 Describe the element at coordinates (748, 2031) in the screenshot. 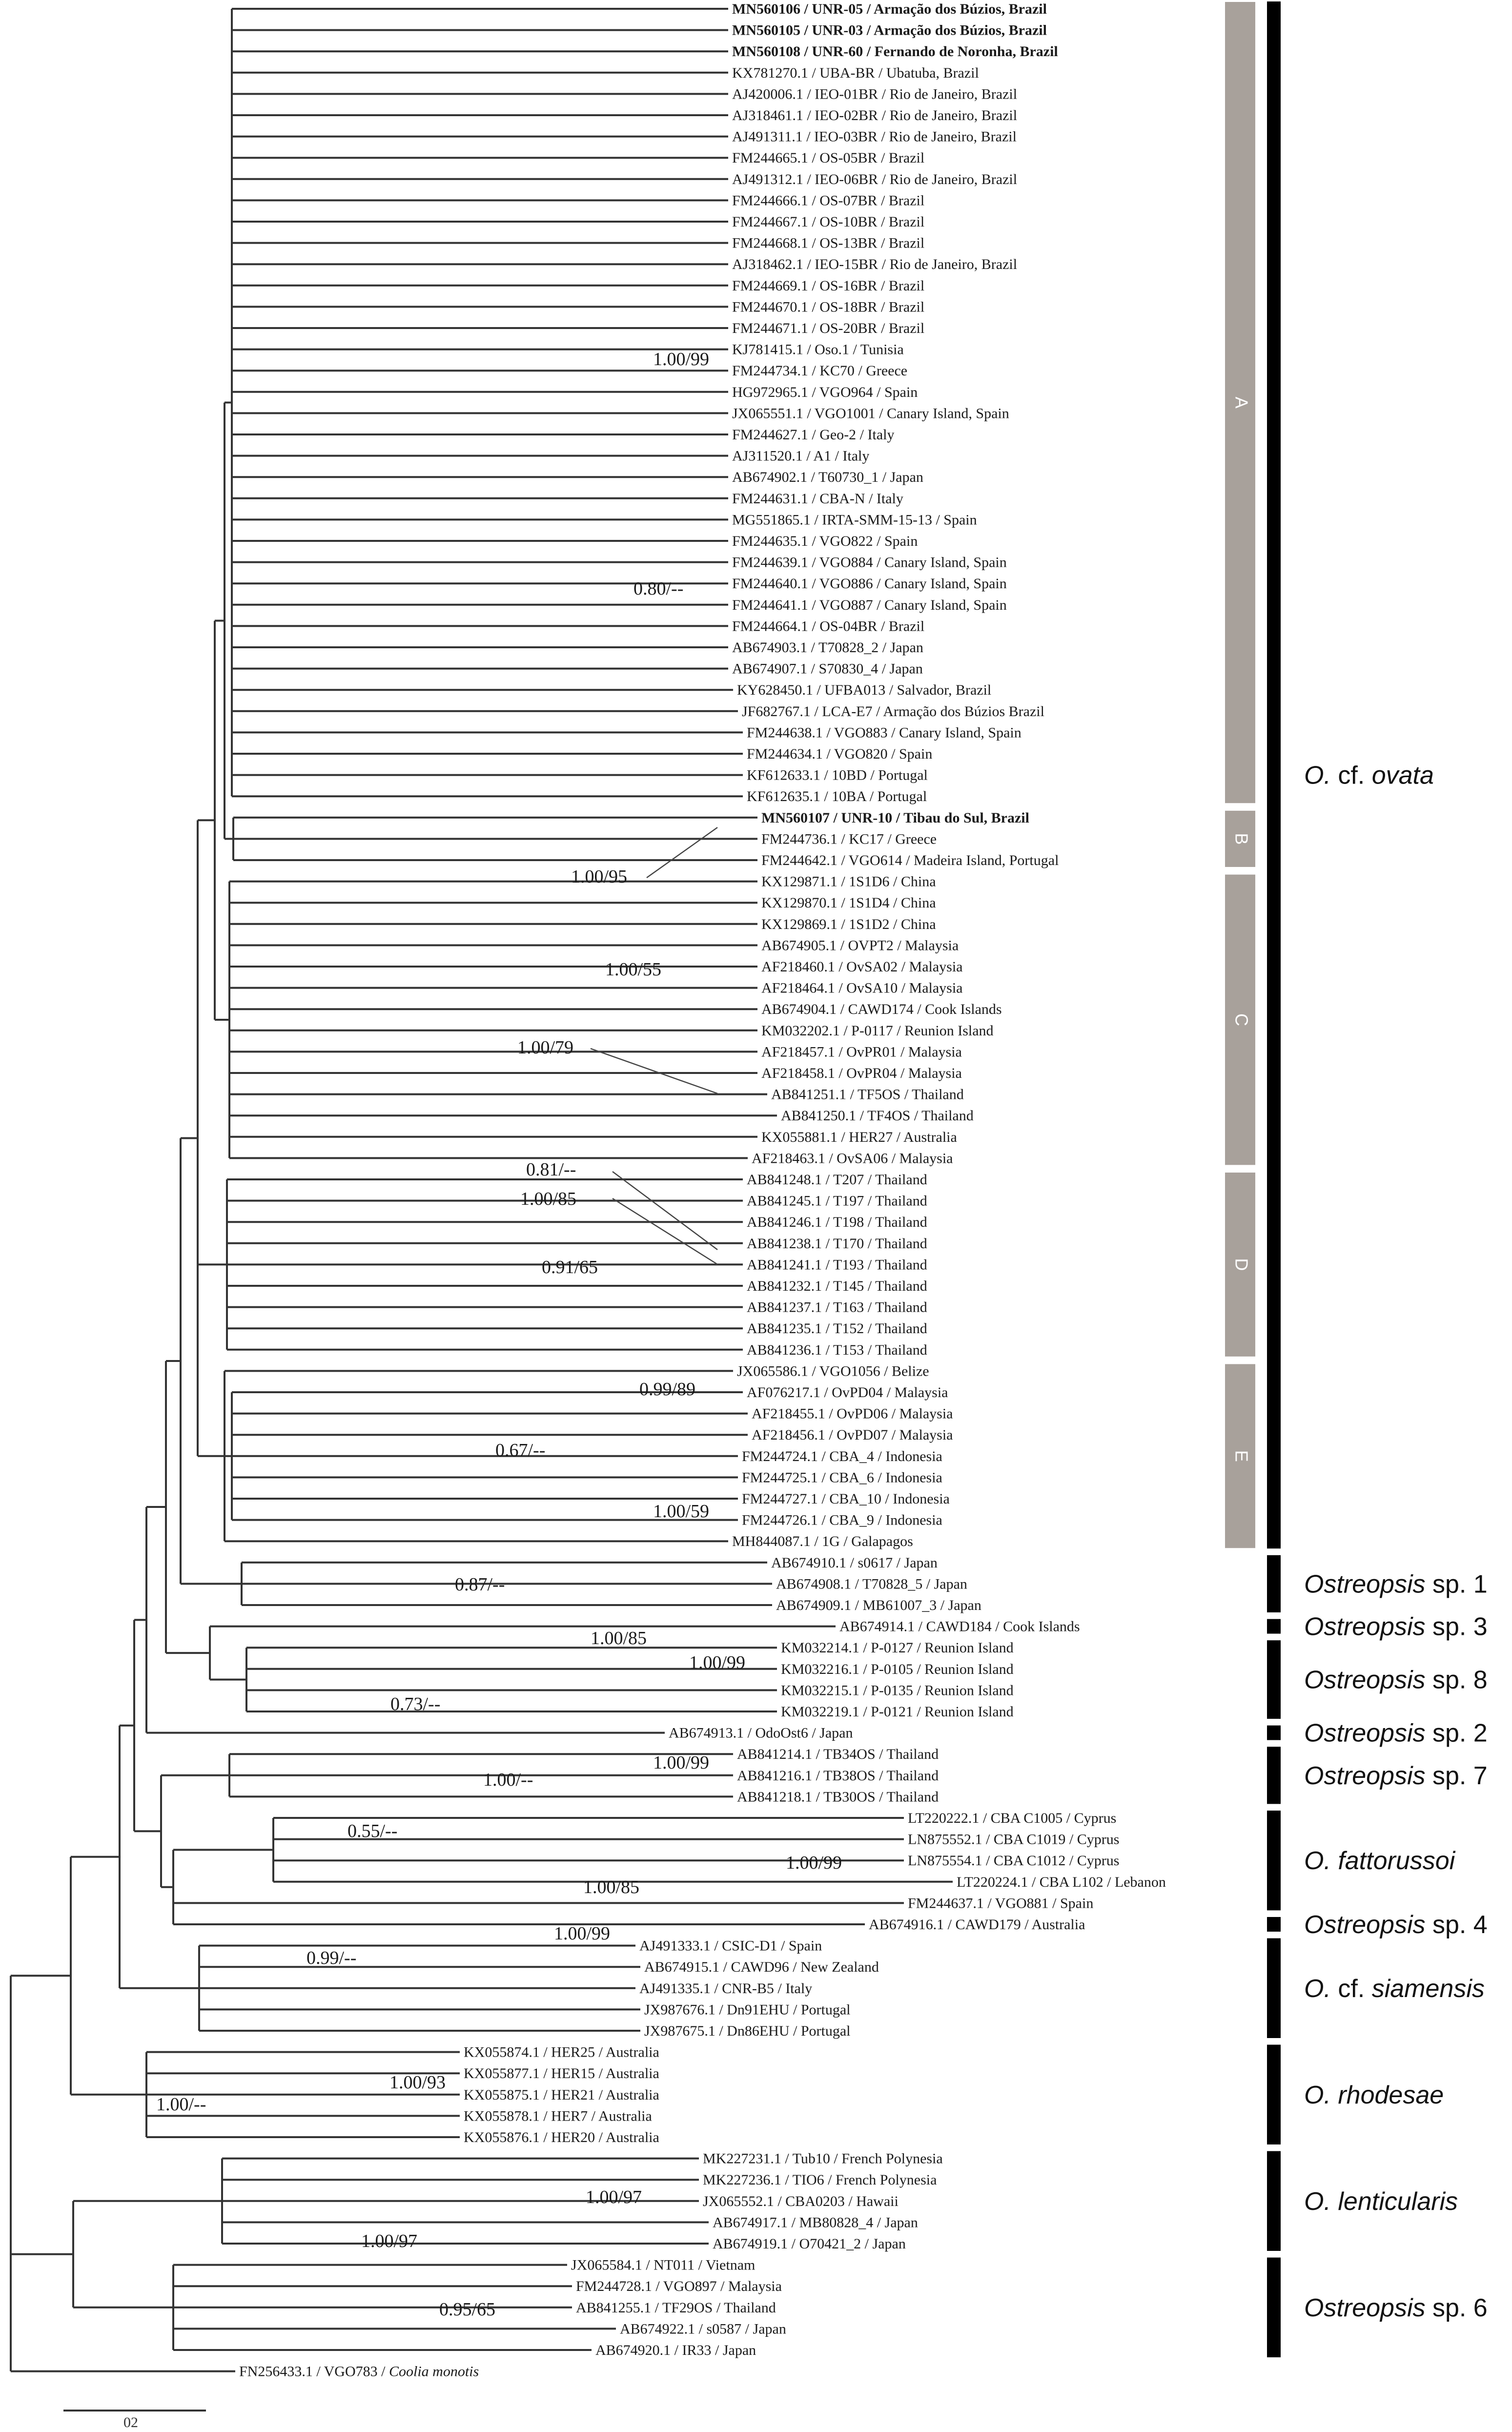

I see `leaf-label: JX987675.1 / Dn86EHU / Portugal` at that location.